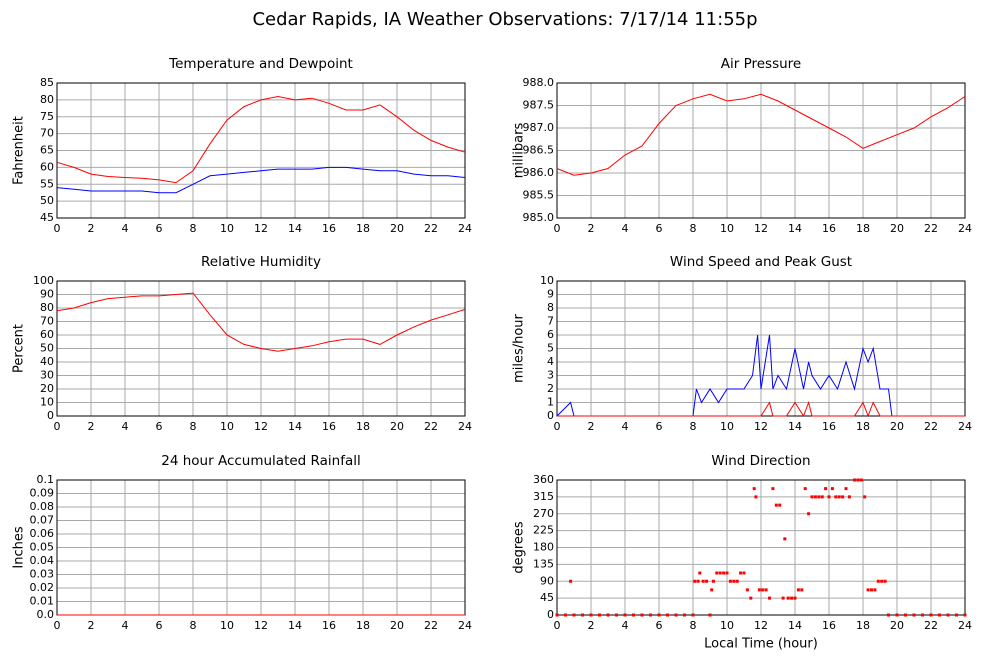 Image resolution: width=999 pixels, height=659 pixels. Describe the element at coordinates (543, 496) in the screenshot. I see `y-tick-label: 315` at that location.